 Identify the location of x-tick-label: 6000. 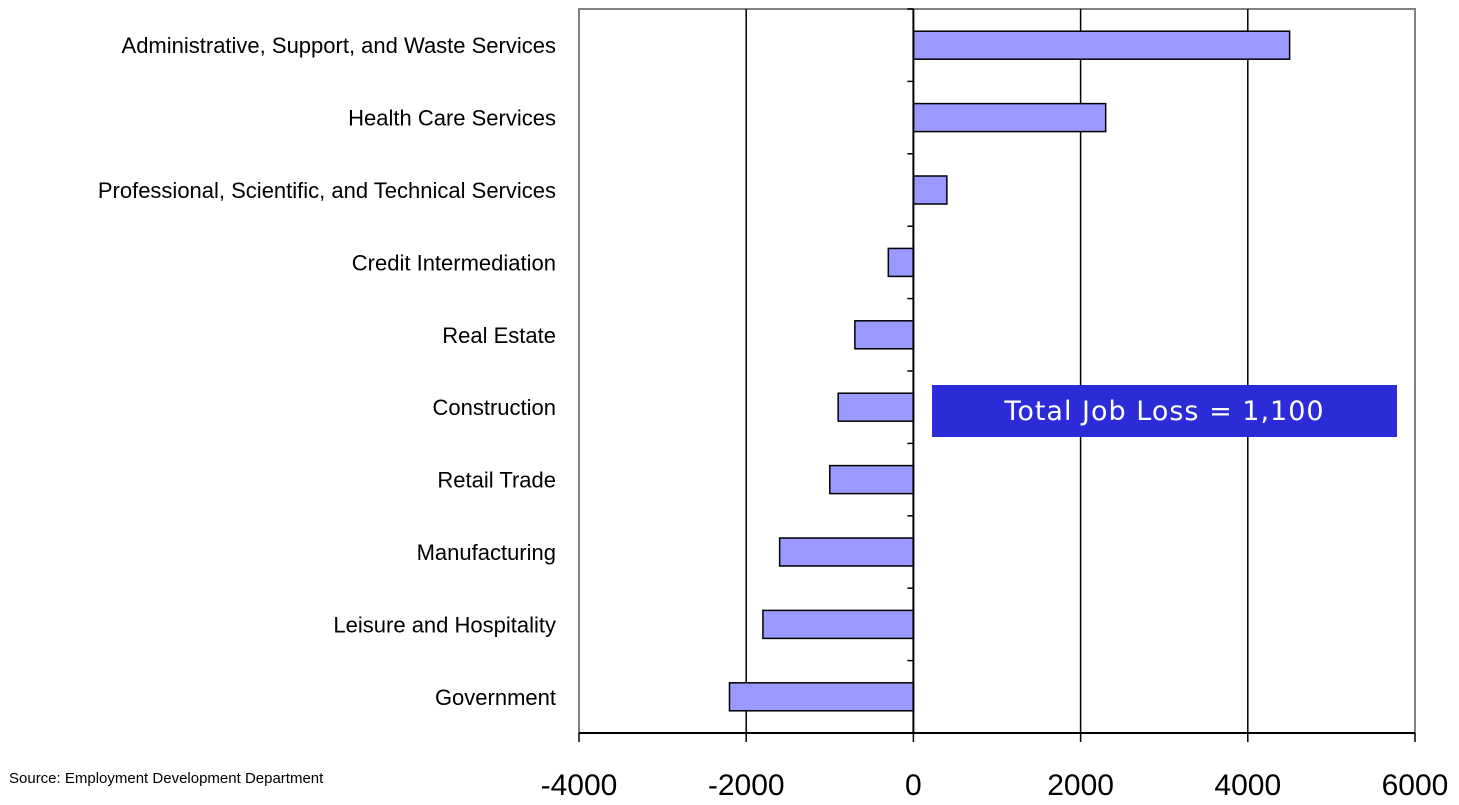
(1415, 785).